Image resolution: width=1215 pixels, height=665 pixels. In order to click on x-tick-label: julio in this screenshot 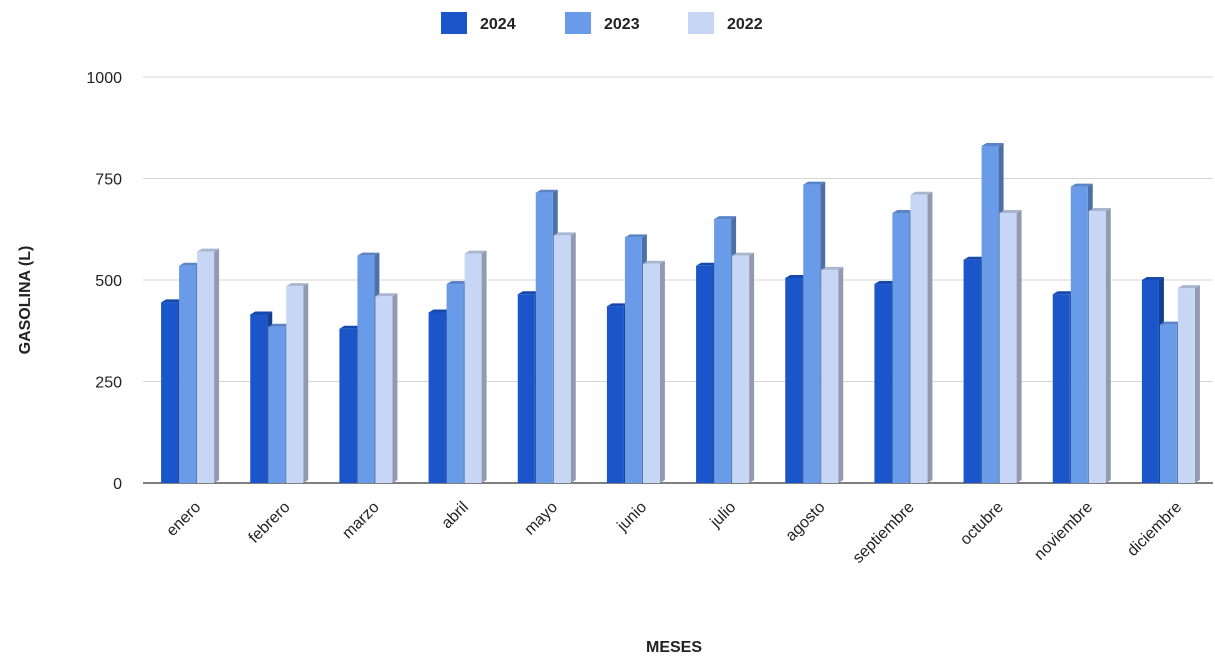, I will do `click(723, 515)`.